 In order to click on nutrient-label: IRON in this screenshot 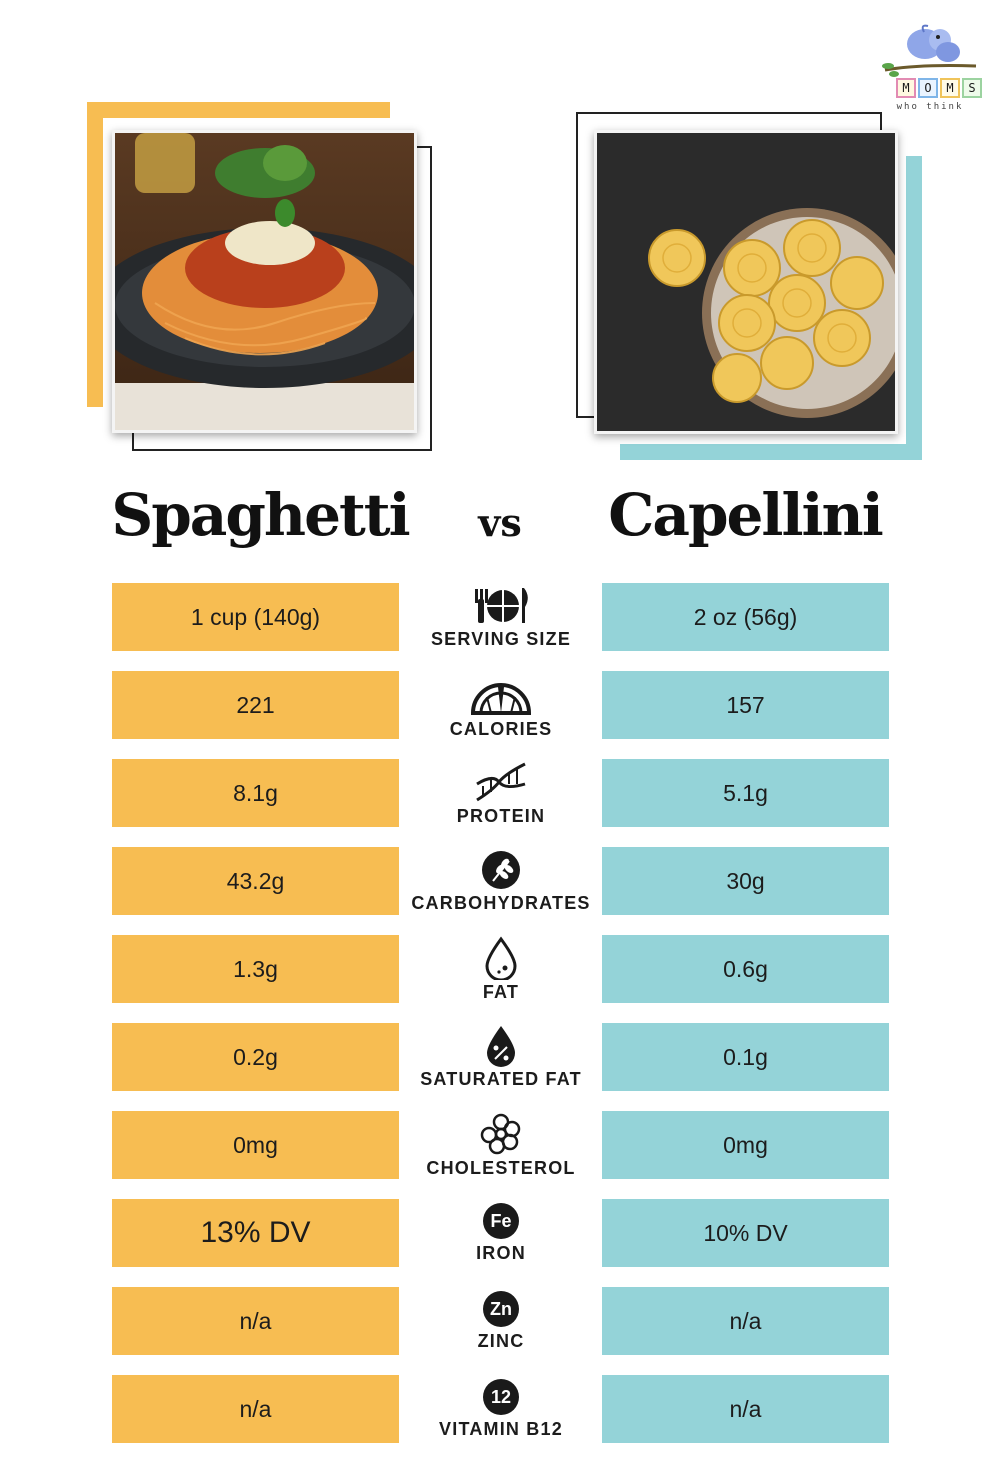, I will do `click(501, 1253)`.